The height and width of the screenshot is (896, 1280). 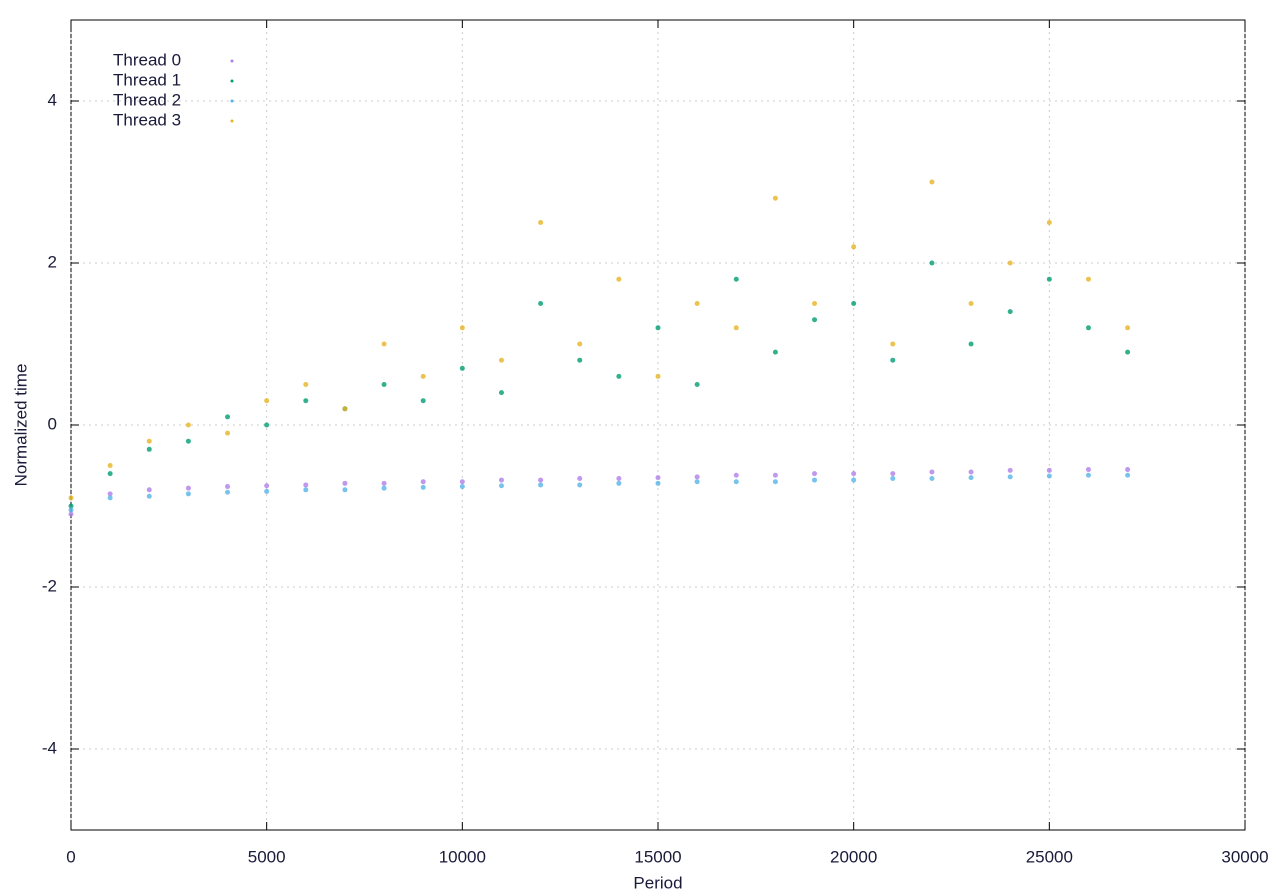 I want to click on x-tick-label: 30000, so click(x=1244, y=856).